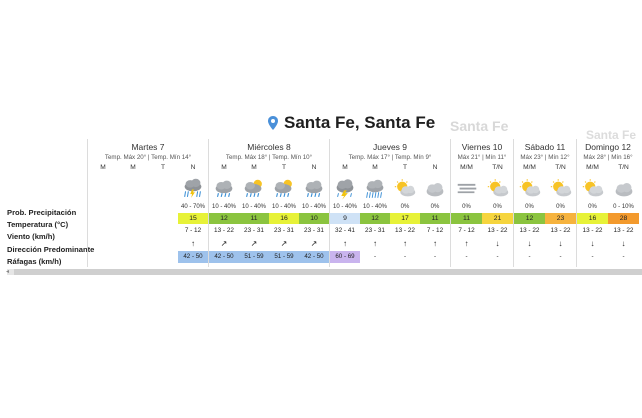 This screenshot has width=642, height=418. I want to click on day-name: Domingo 12, so click(608, 147).